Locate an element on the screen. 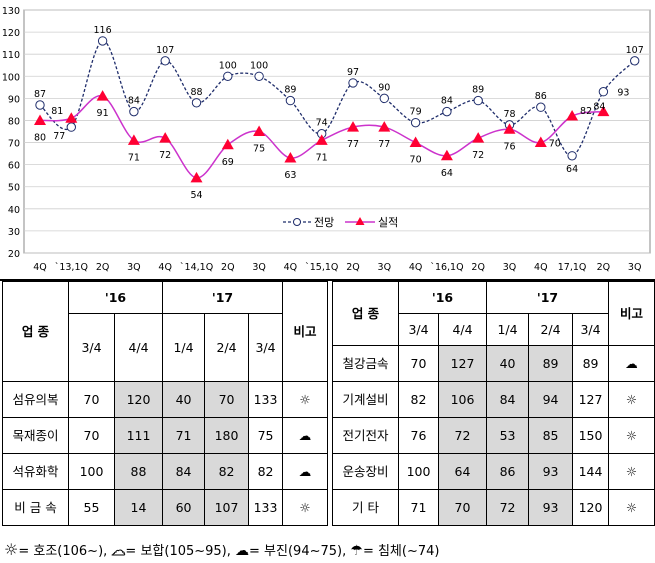  table-row: 철강금속 70 127 40 89 89 ☁ is located at coordinates (493, 363).